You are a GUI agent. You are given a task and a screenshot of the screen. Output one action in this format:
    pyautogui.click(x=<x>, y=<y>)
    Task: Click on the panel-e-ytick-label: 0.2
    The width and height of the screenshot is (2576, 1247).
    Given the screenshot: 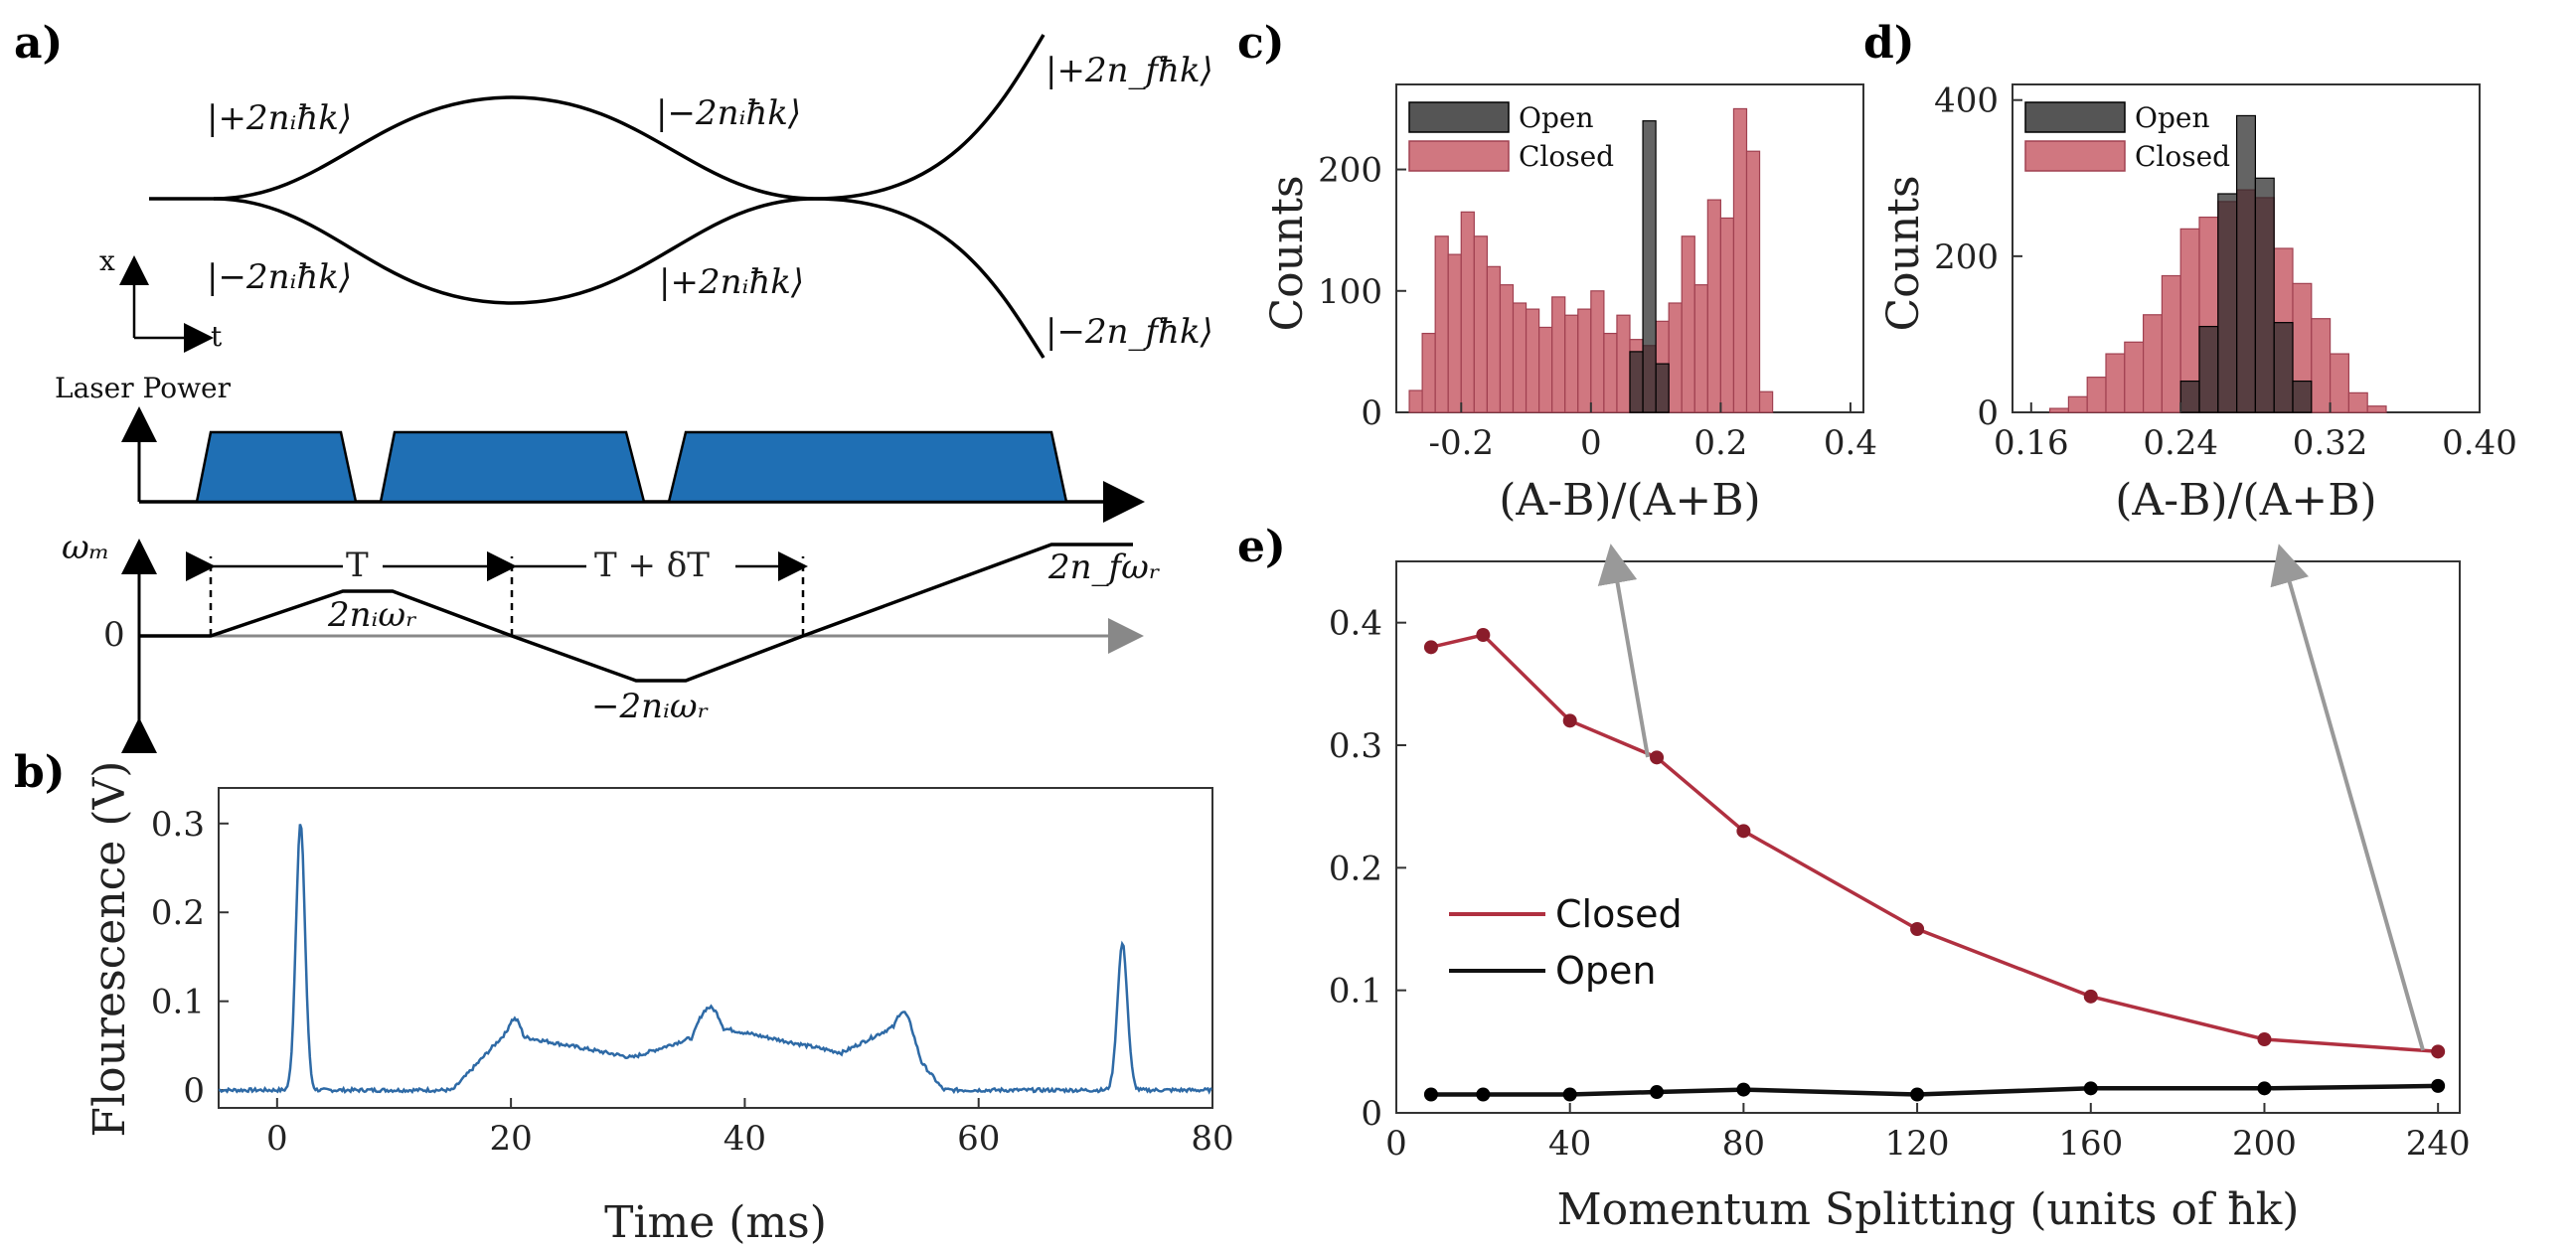 What is the action you would take?
    pyautogui.click(x=1355, y=869)
    